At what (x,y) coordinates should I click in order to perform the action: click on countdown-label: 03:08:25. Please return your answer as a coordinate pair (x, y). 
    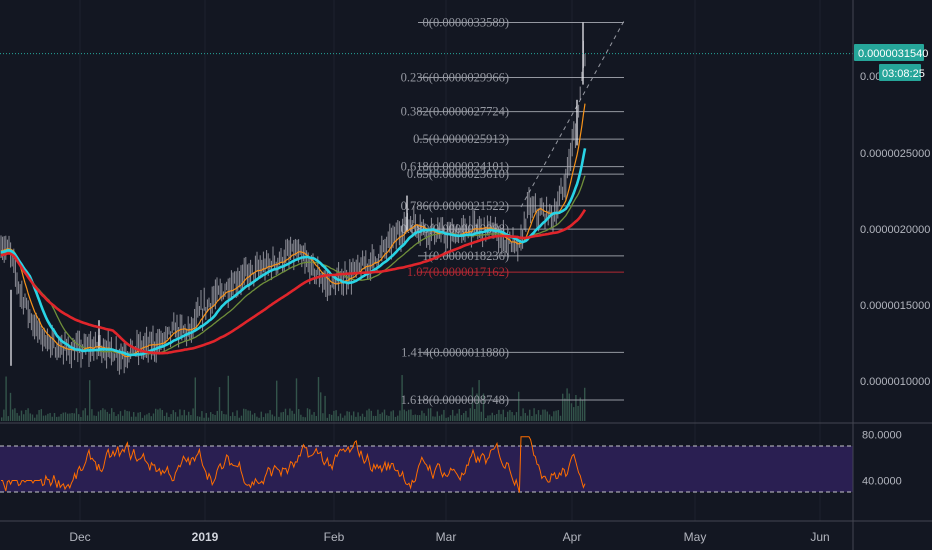
    Looking at the image, I should click on (903, 74).